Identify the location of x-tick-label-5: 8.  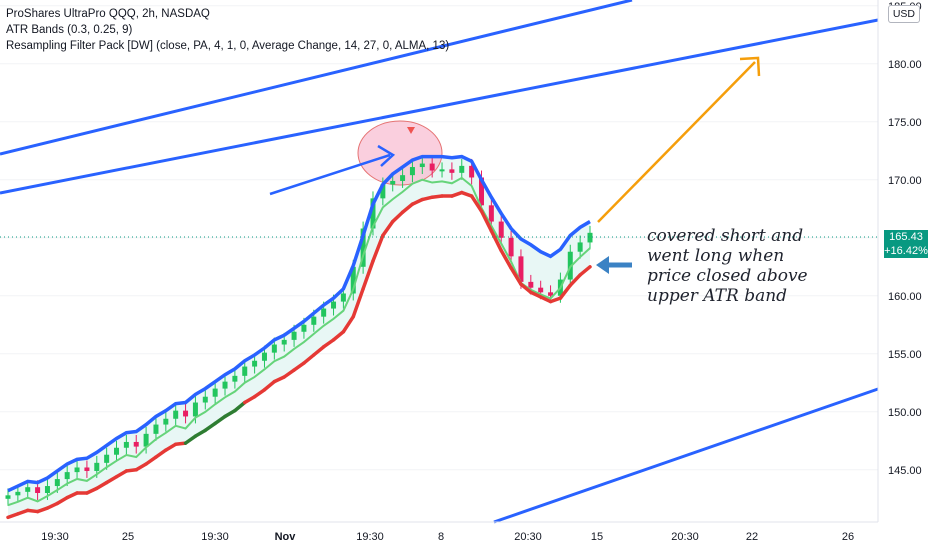
(441, 537).